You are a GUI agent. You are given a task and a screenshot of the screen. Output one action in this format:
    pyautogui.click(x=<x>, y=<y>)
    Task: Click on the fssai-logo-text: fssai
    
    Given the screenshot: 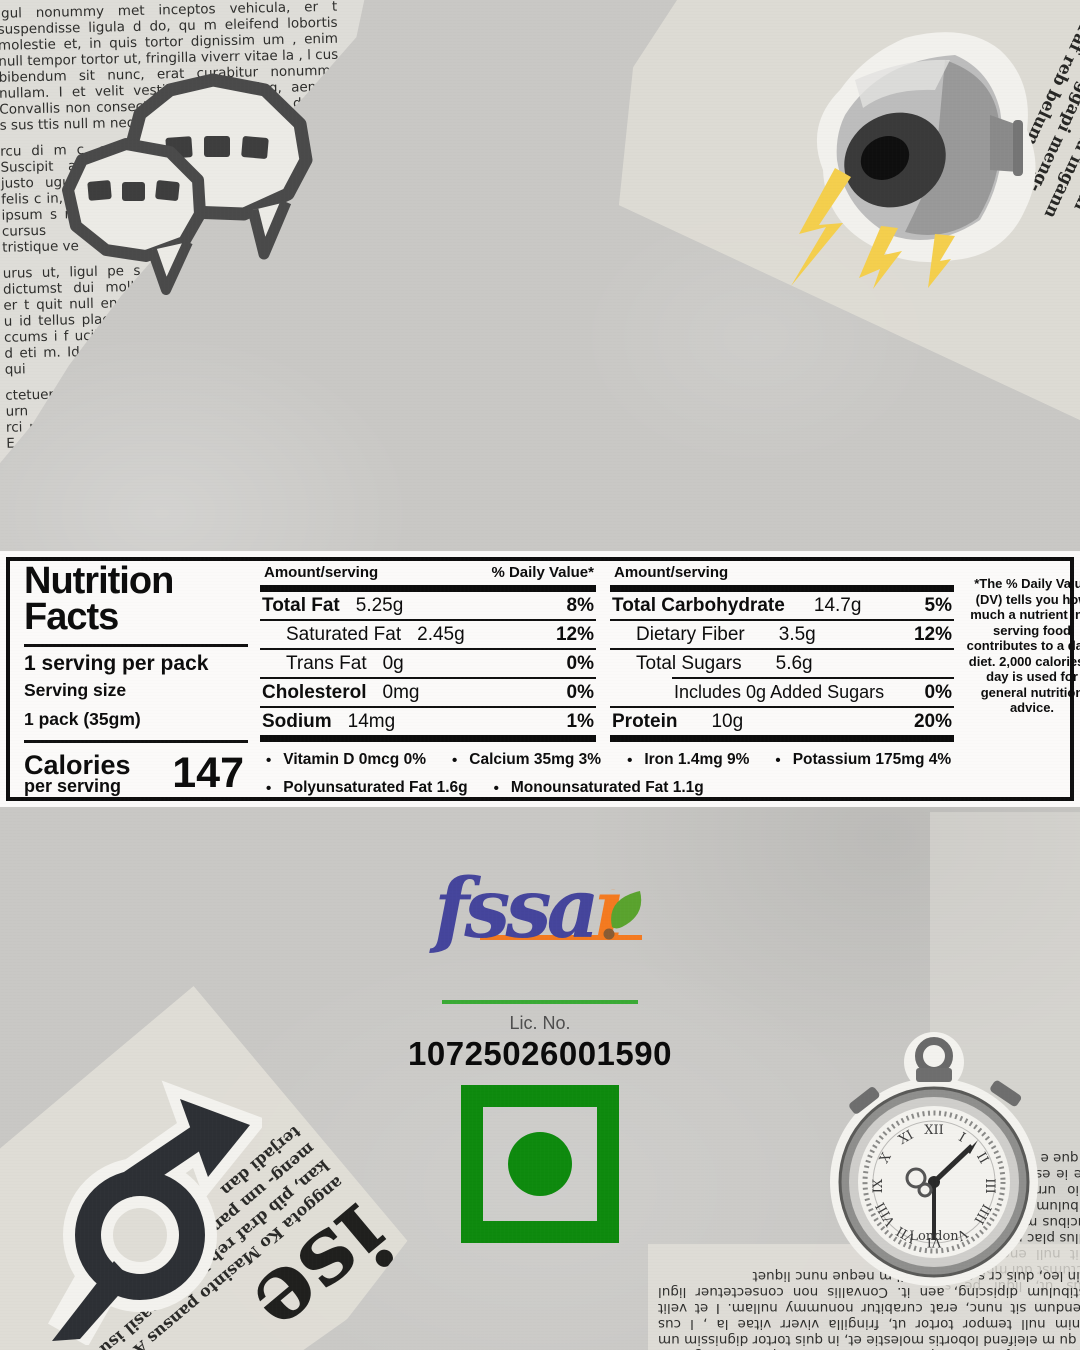 What is the action you would take?
    pyautogui.click(x=527, y=909)
    